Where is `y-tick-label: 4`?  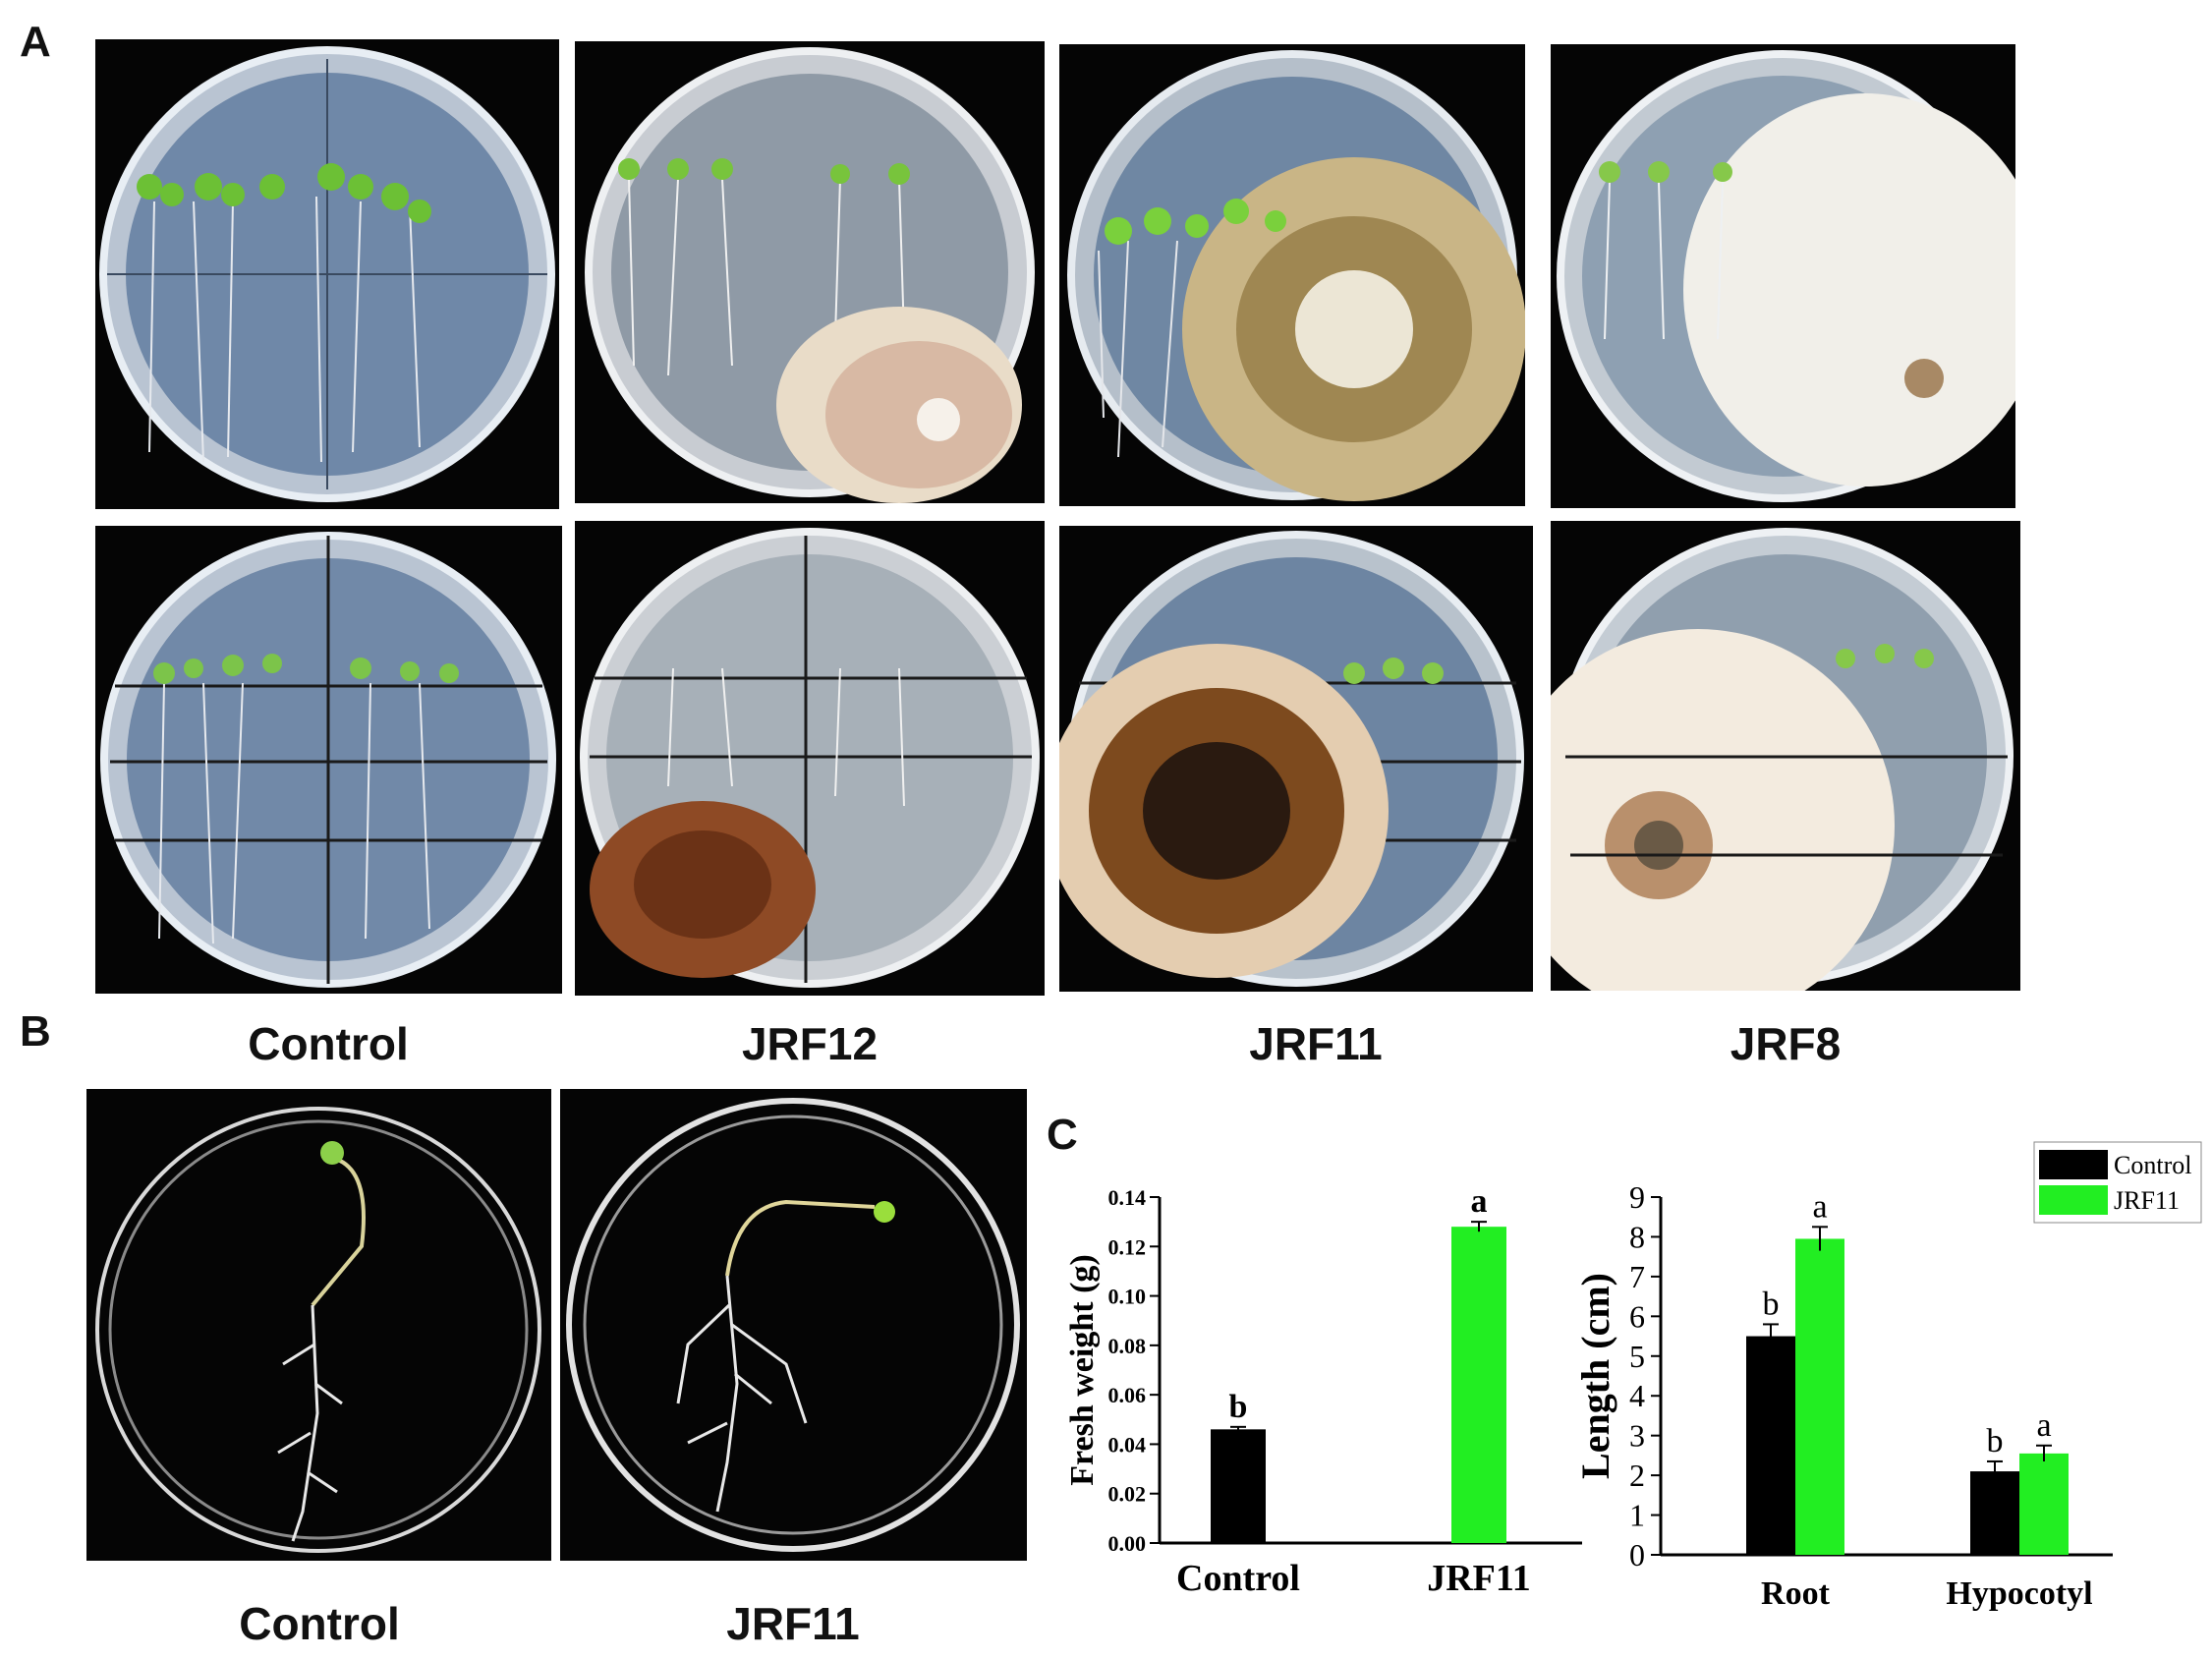 y-tick-label: 4 is located at coordinates (1637, 1395).